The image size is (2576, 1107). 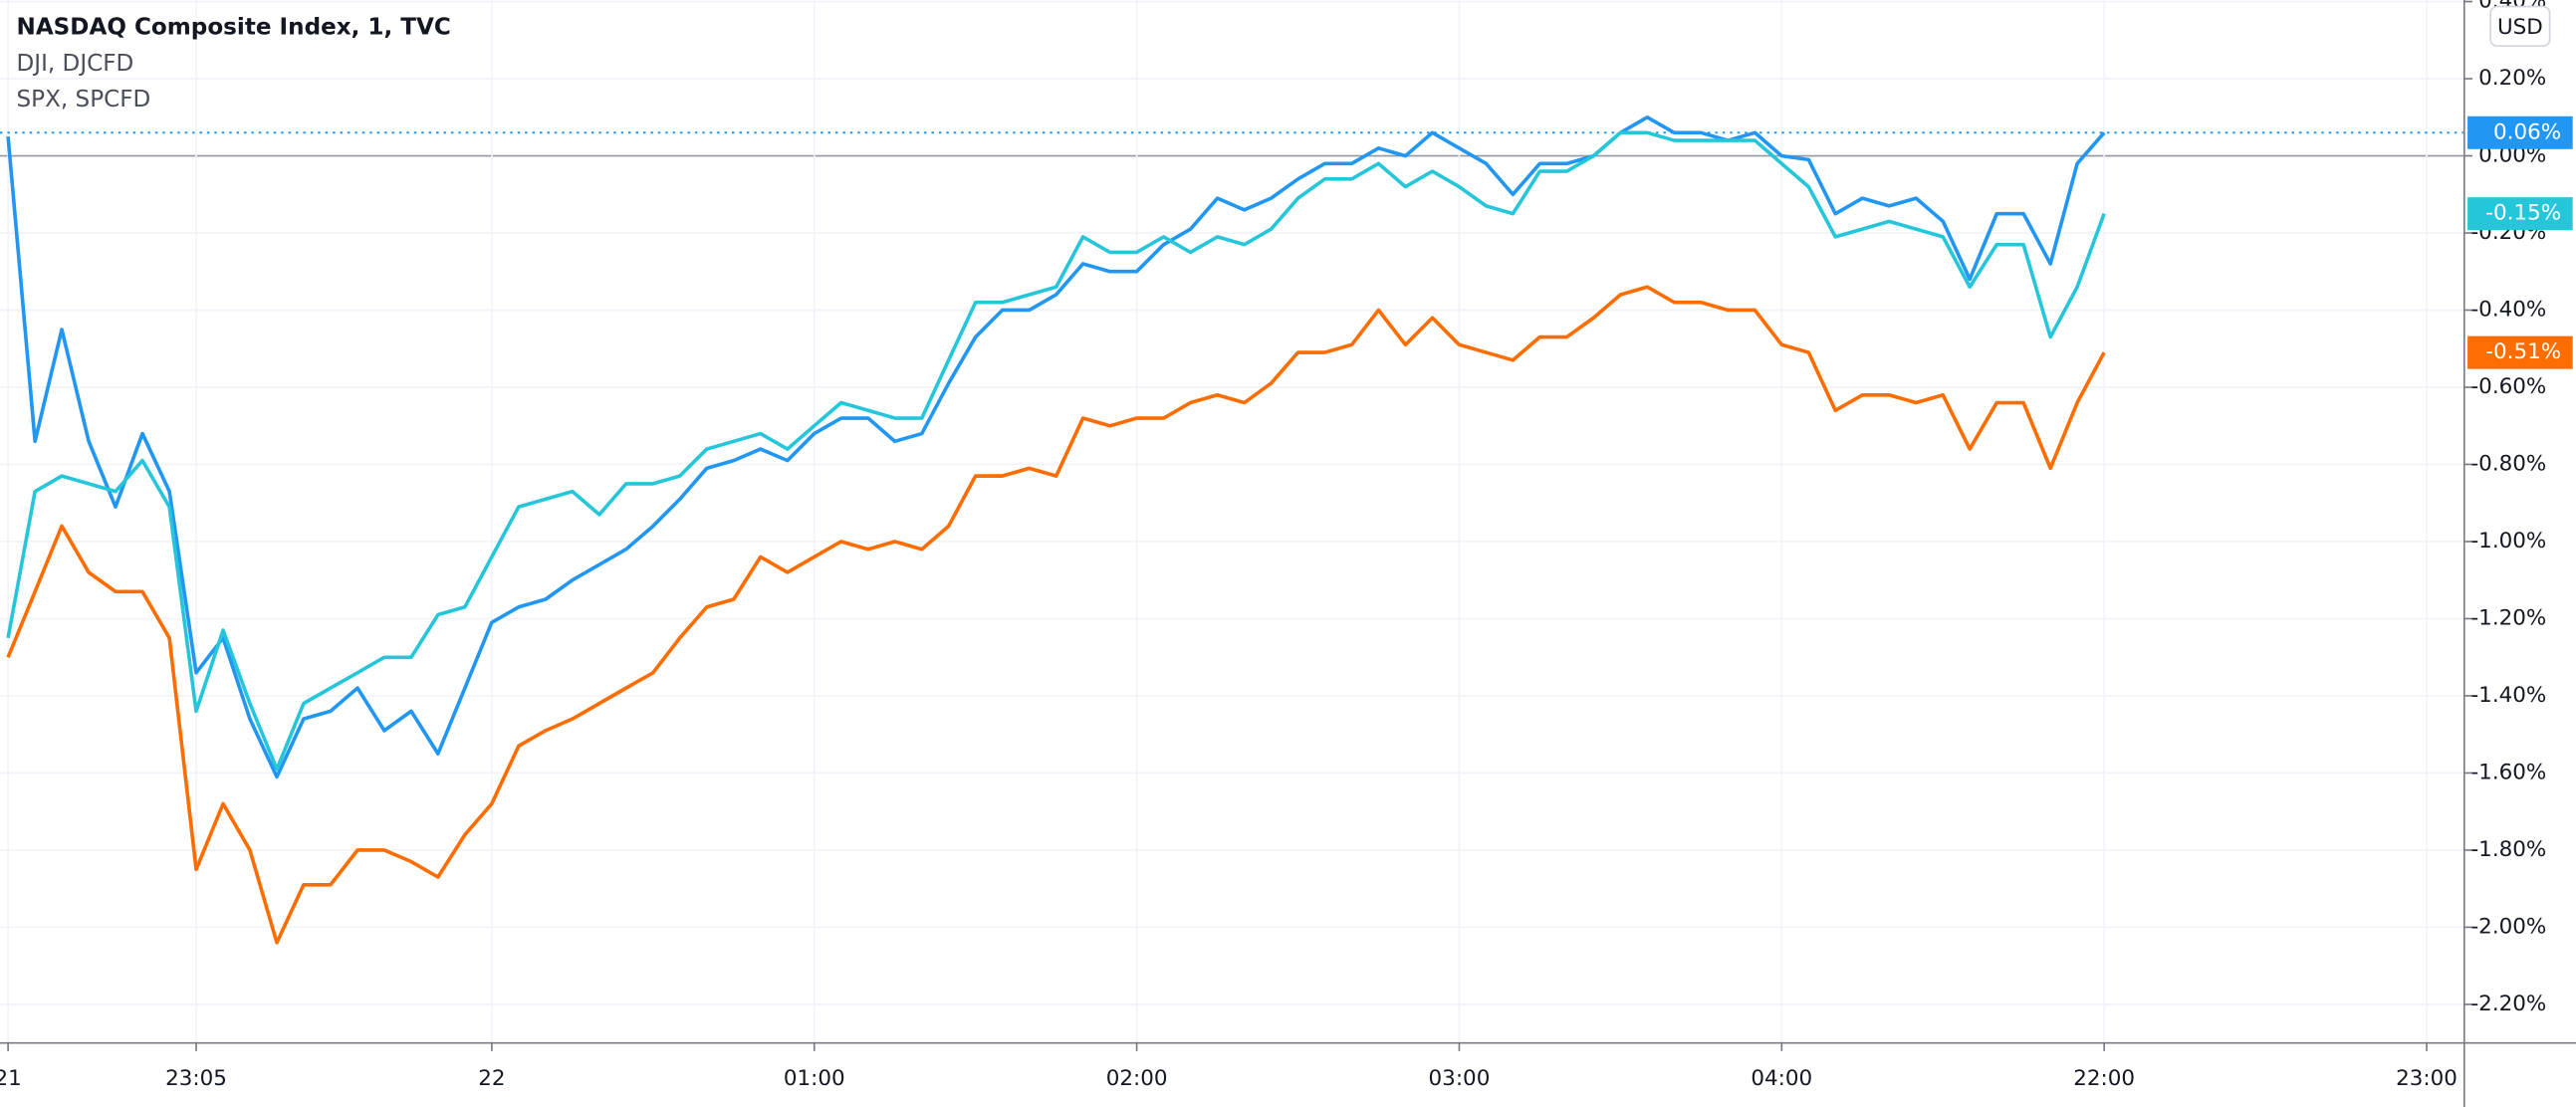 What do you see at coordinates (2508, 772) in the screenshot?
I see `y-tick-label: -1.60%` at bounding box center [2508, 772].